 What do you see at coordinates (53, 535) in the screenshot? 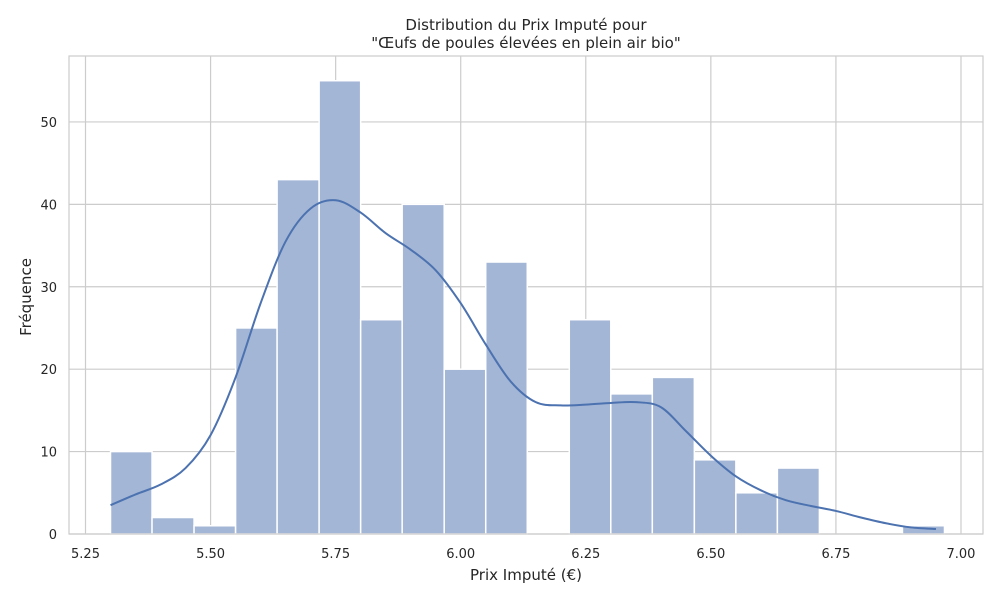
I see `y-tick-label-0: 0` at bounding box center [53, 535].